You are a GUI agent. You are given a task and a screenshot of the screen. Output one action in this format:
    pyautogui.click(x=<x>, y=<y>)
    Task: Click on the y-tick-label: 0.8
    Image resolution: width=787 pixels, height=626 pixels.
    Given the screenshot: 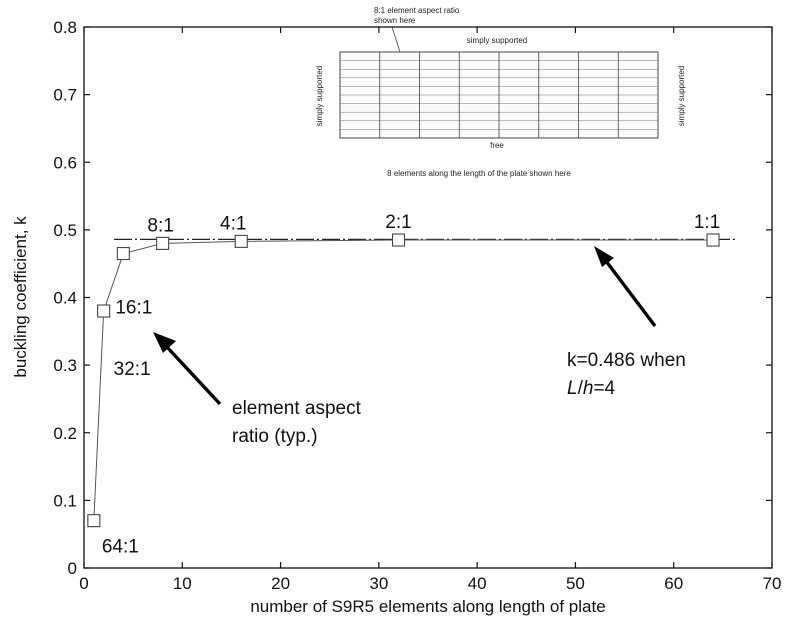 What is the action you would take?
    pyautogui.click(x=65, y=27)
    